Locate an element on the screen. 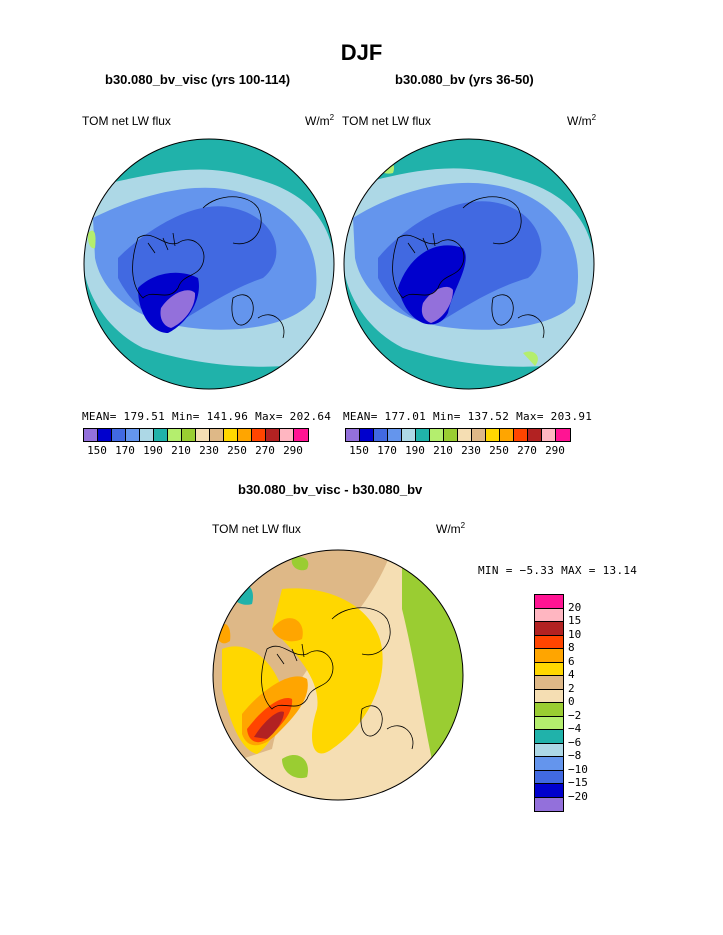  panel-2-units: W/m2 is located at coordinates (582, 120).